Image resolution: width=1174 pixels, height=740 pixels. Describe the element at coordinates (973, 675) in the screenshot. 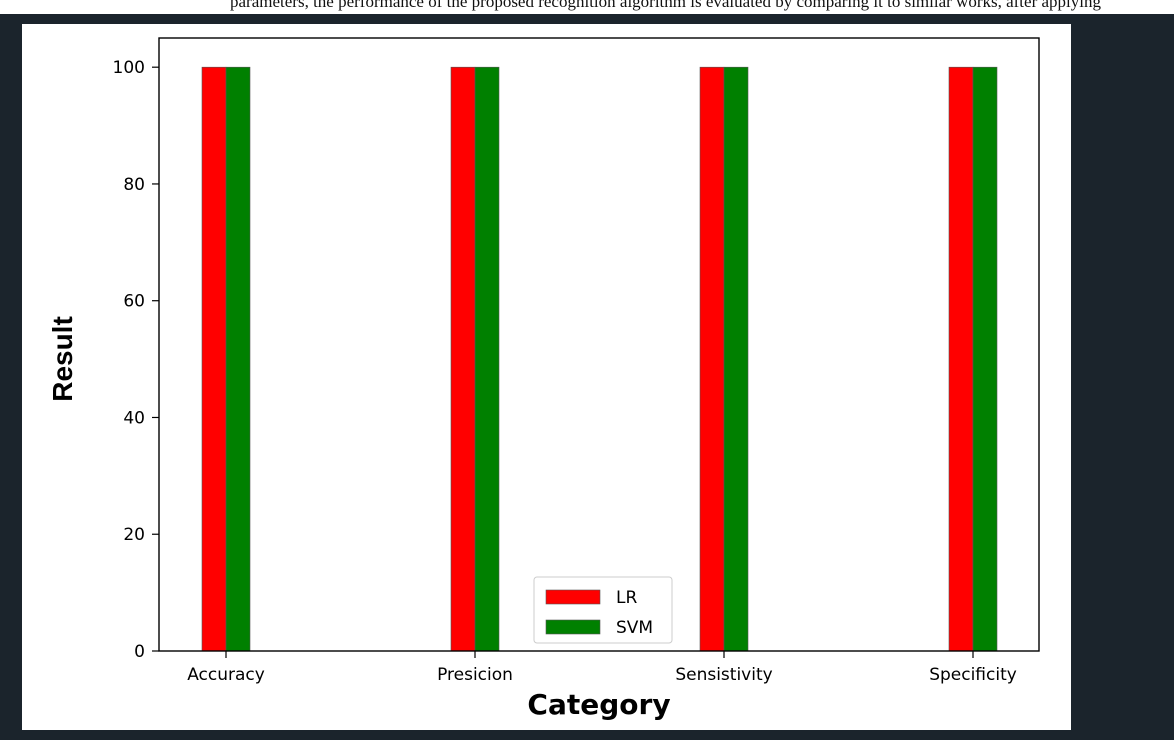

I see `x-tick-label: Specificity` at that location.